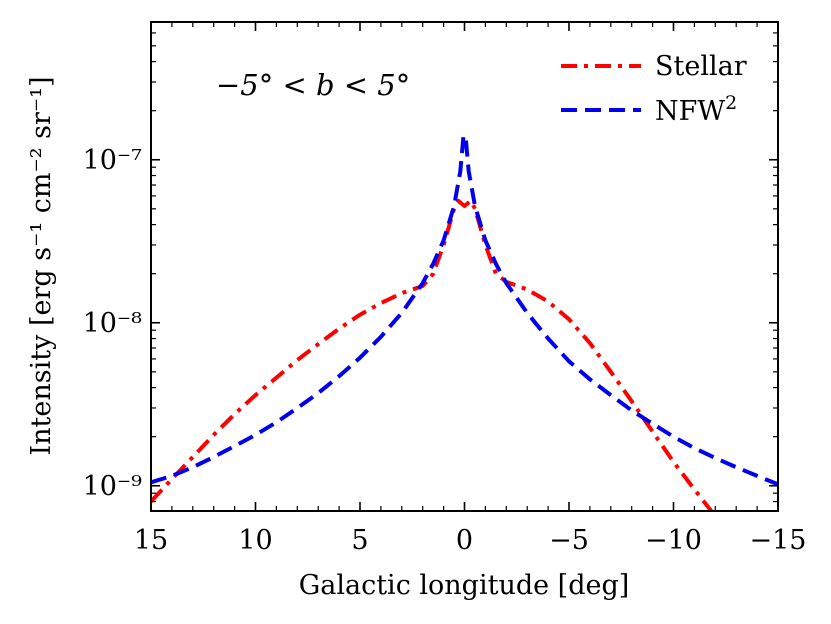 The height and width of the screenshot is (624, 831). What do you see at coordinates (673, 540) in the screenshot?
I see `x-tick-label: −10` at bounding box center [673, 540].